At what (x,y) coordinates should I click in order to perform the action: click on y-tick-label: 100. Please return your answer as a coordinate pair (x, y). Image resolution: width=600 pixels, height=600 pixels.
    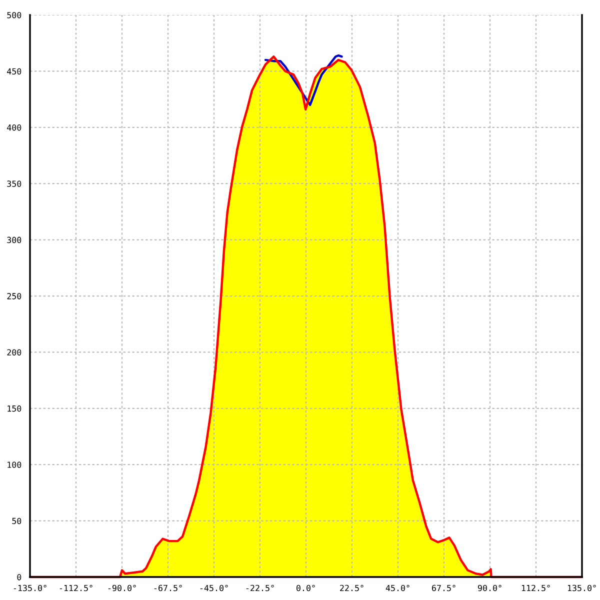
    Looking at the image, I should click on (15, 465).